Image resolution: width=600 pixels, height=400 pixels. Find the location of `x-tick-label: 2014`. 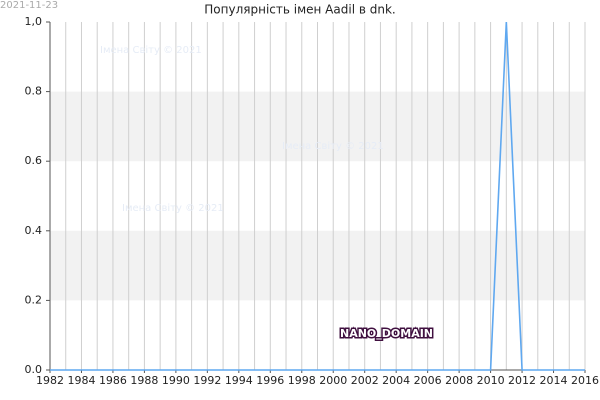

x-tick-label: 2014 is located at coordinates (554, 380).